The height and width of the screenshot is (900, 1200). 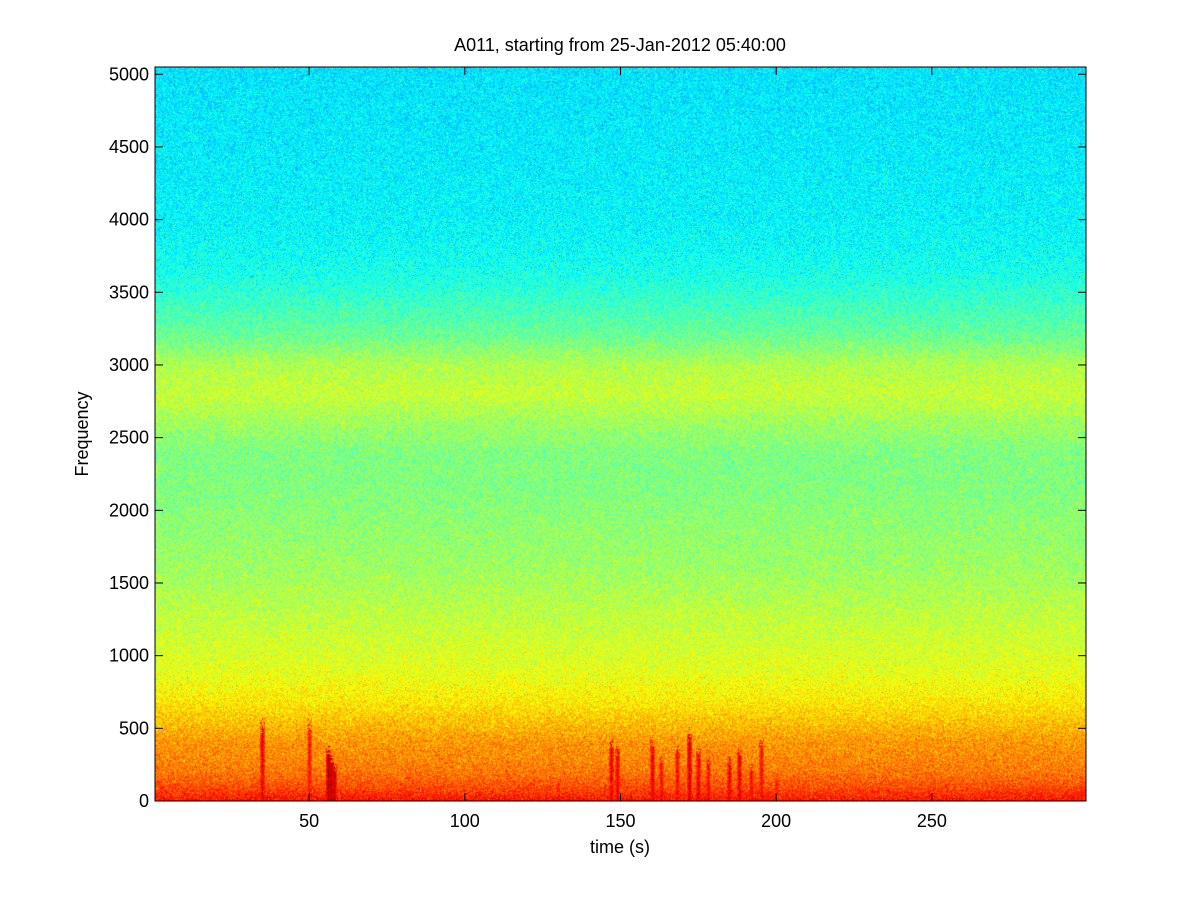 What do you see at coordinates (309, 821) in the screenshot?
I see `x-tick-label: 50` at bounding box center [309, 821].